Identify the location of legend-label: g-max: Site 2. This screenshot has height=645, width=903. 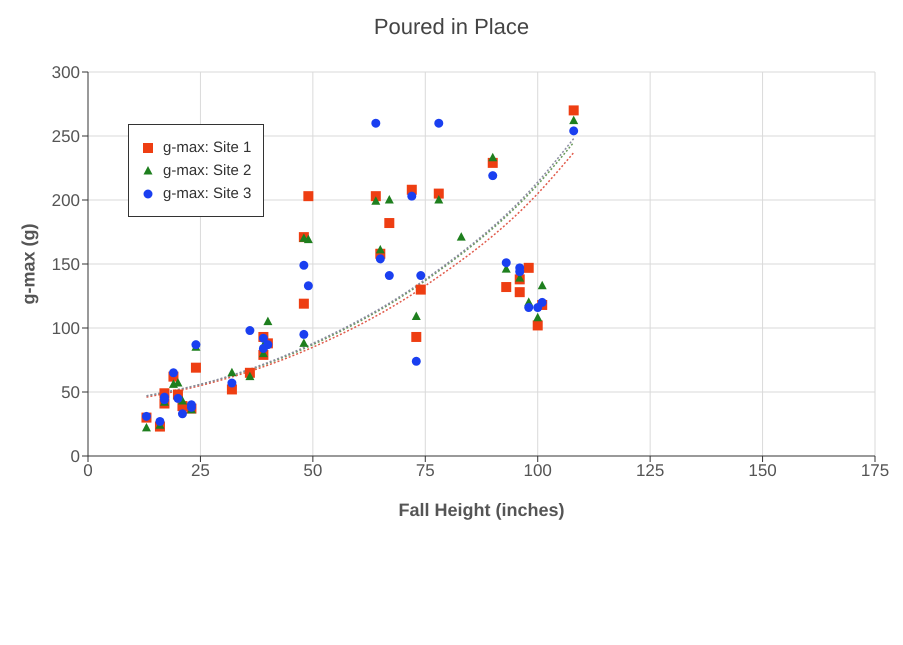
(207, 170).